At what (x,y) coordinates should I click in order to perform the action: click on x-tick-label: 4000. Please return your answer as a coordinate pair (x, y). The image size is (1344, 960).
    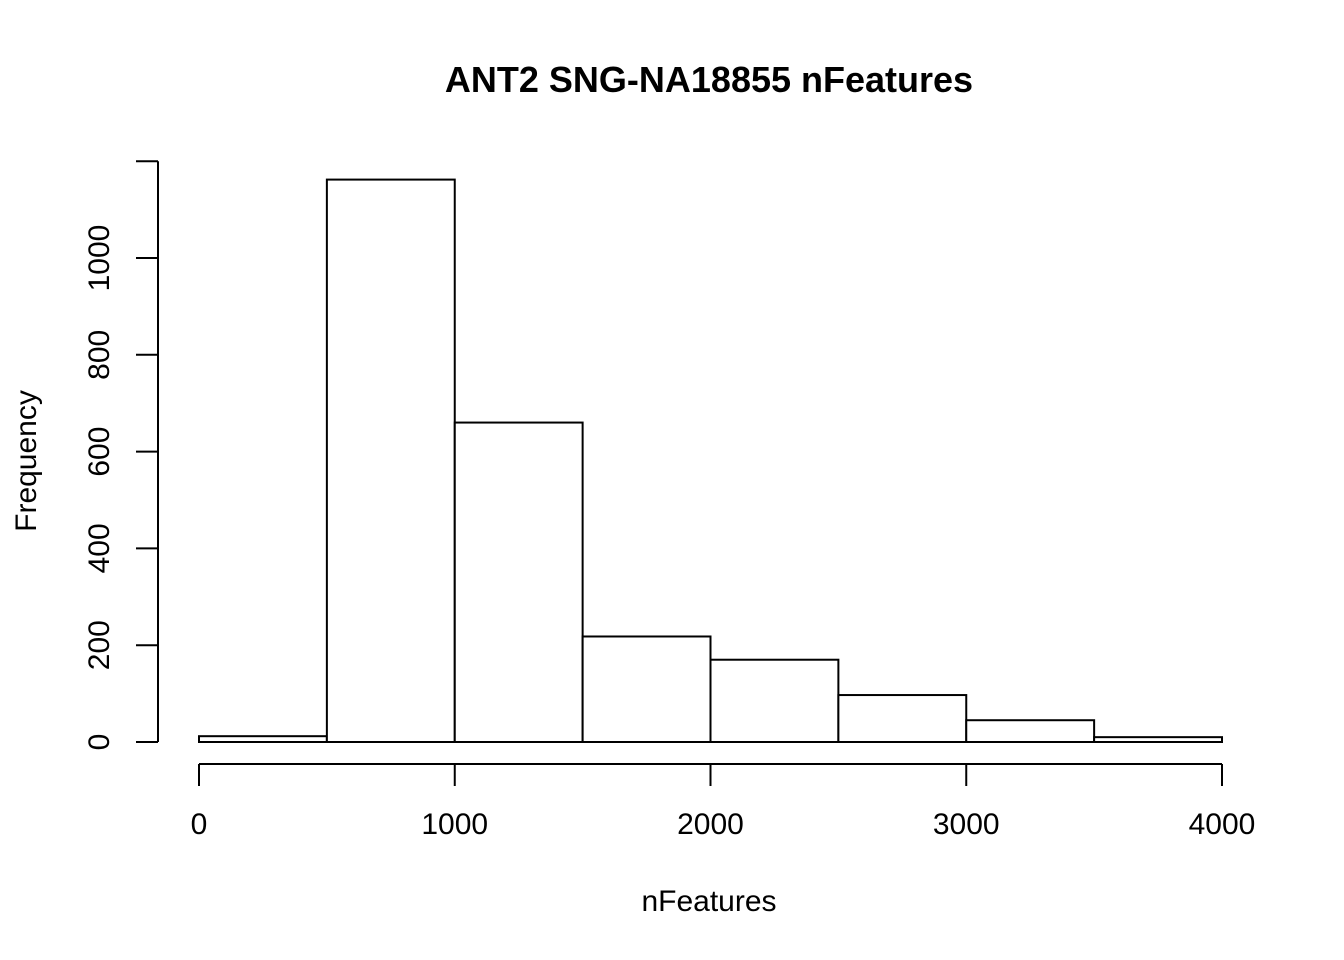
    Looking at the image, I should click on (1222, 824).